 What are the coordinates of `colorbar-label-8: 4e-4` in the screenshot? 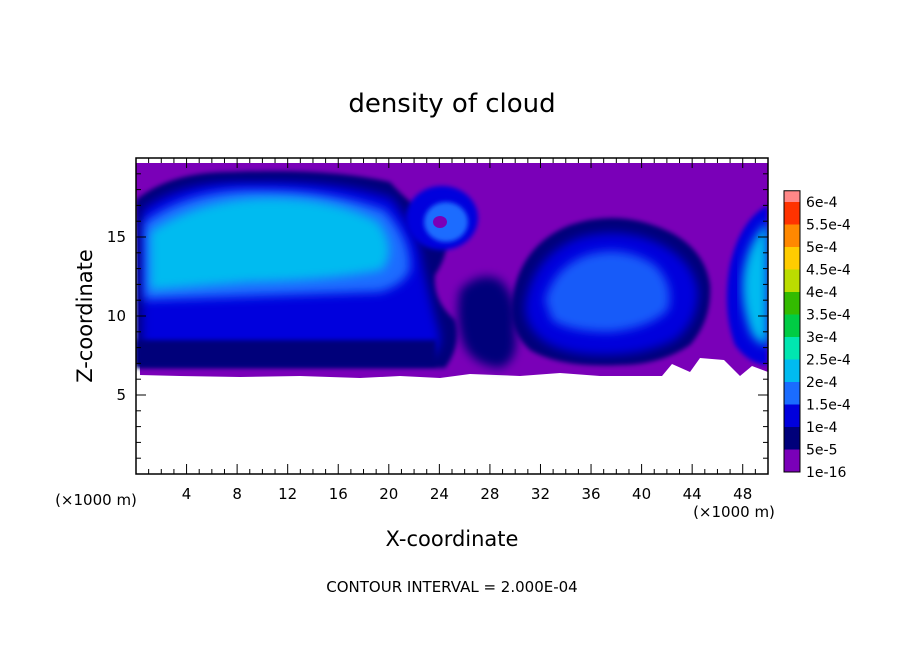 It's located at (822, 293).